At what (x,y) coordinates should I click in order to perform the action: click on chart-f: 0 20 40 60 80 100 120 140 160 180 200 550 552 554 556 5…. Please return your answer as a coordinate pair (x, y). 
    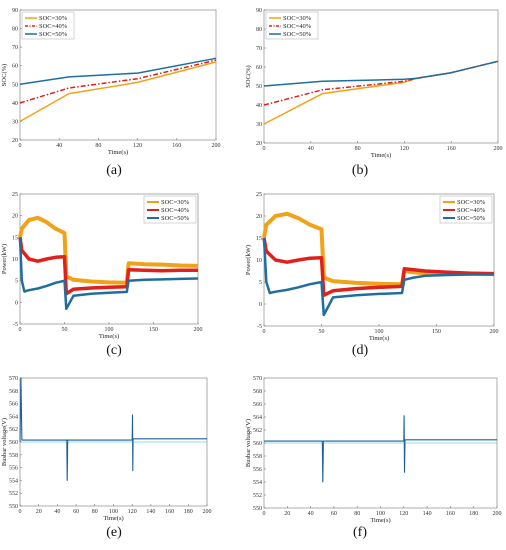
    Looking at the image, I should click on (373, 450).